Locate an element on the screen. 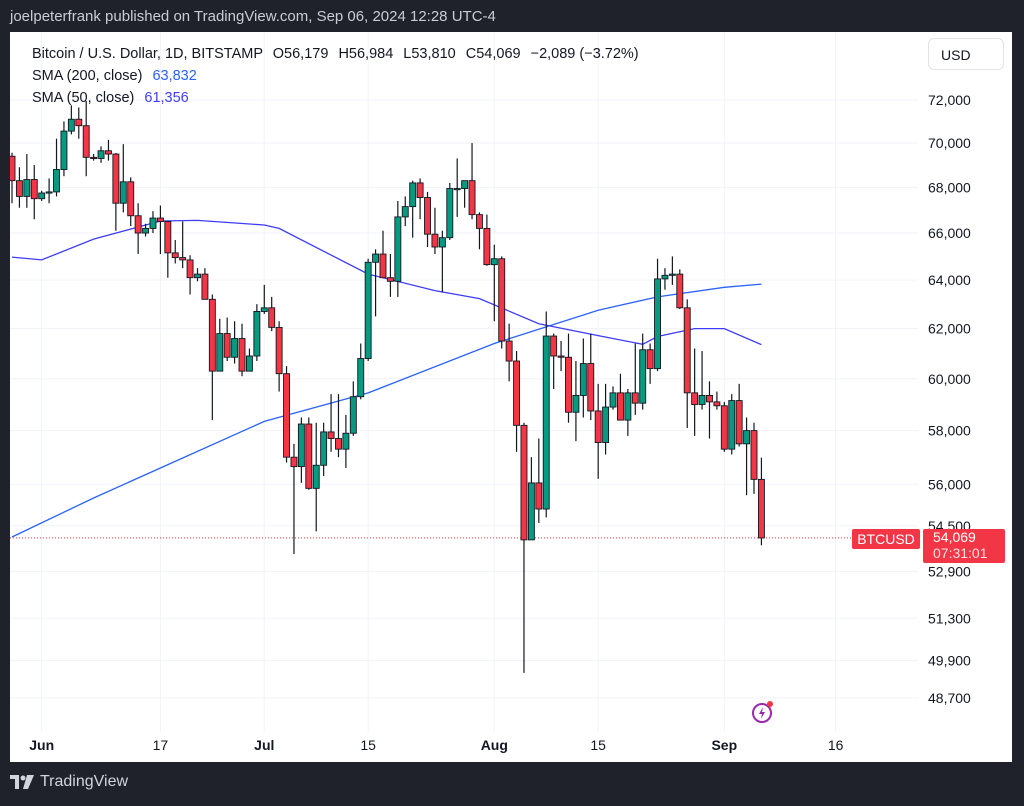 Image resolution: width=1024 pixels, height=806 pixels. sma200-legend: SMA (200, close) 63,832 is located at coordinates (114, 76).